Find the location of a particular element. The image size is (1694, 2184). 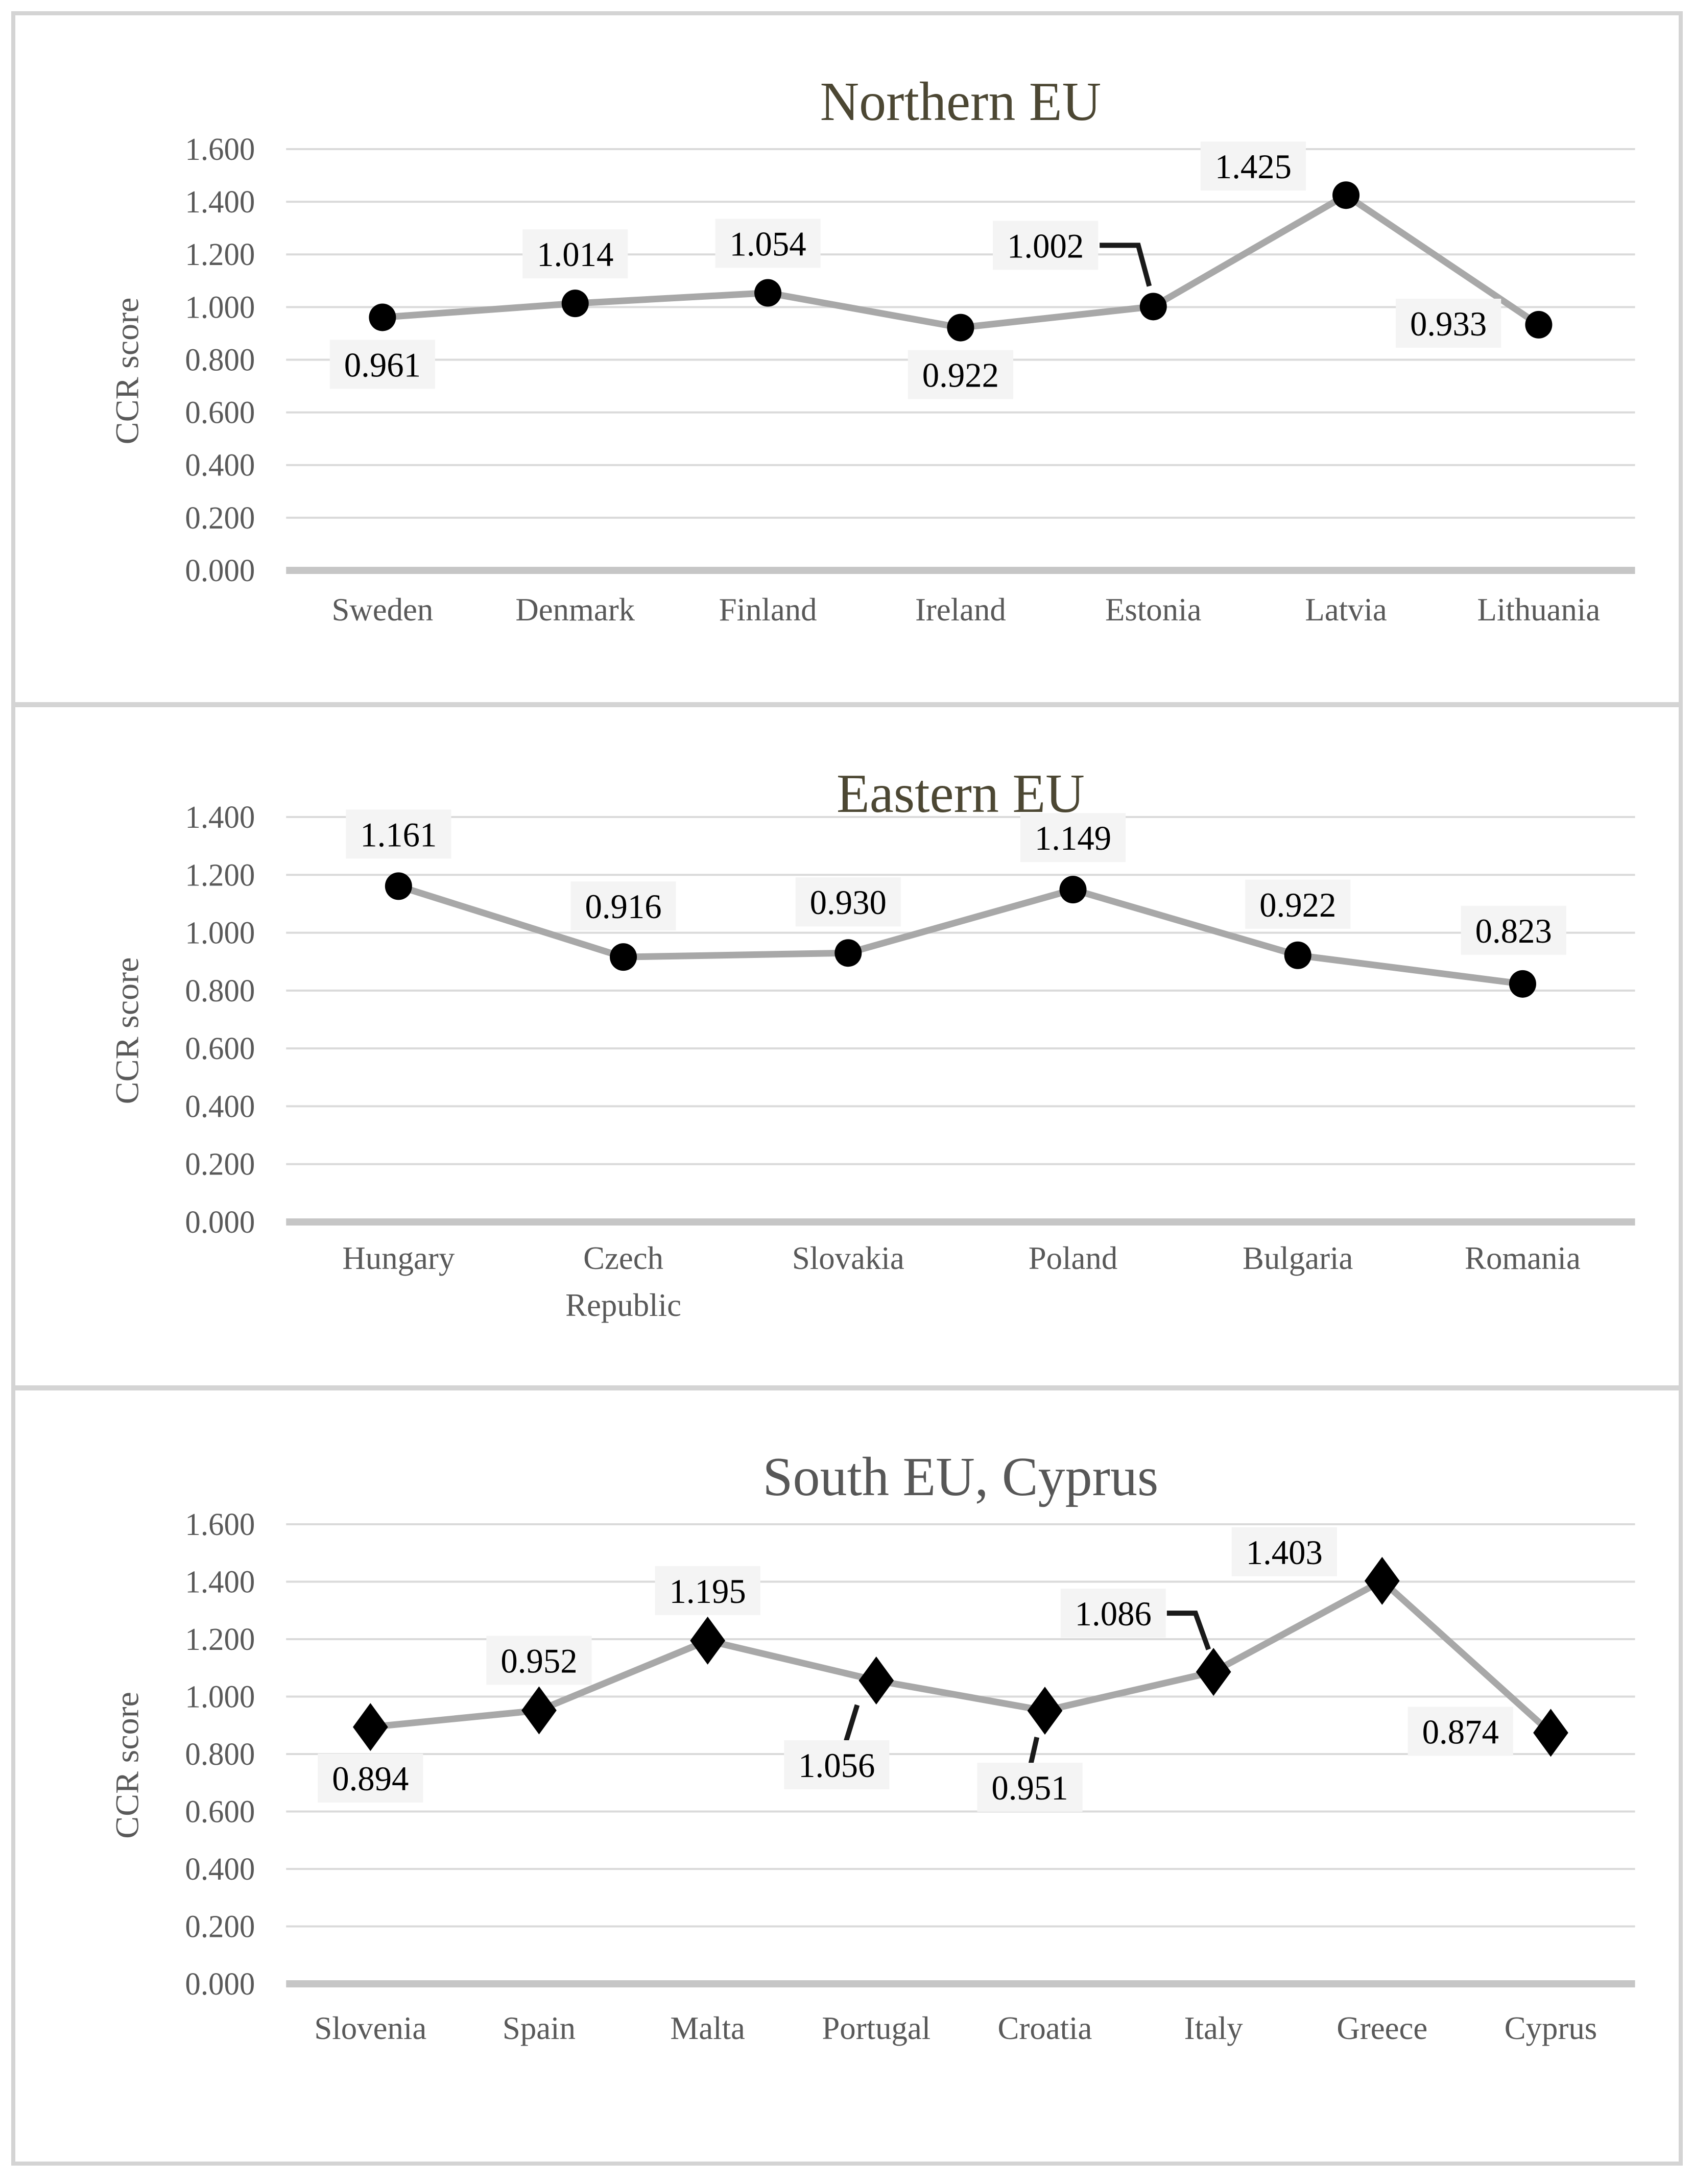

x-category-label: Cyprus is located at coordinates (1551, 2027).